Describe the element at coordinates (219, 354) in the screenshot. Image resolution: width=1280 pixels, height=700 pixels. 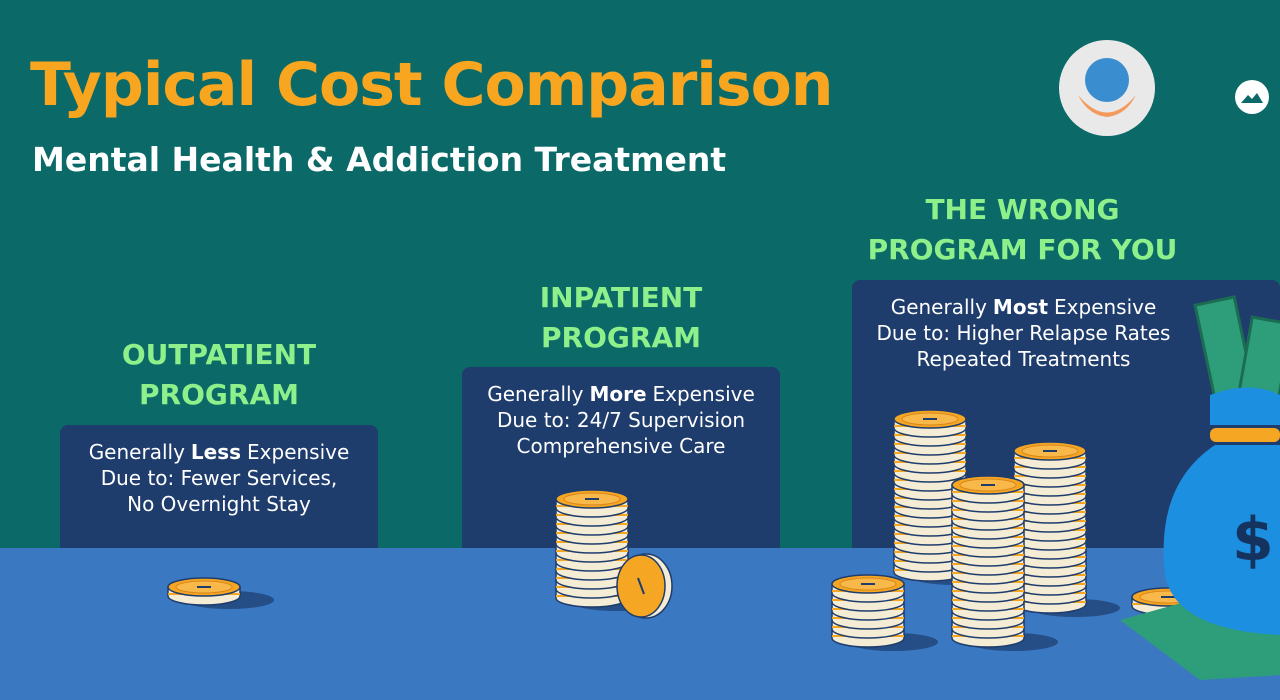
I see `heading-line: OUTPATIENT` at that location.